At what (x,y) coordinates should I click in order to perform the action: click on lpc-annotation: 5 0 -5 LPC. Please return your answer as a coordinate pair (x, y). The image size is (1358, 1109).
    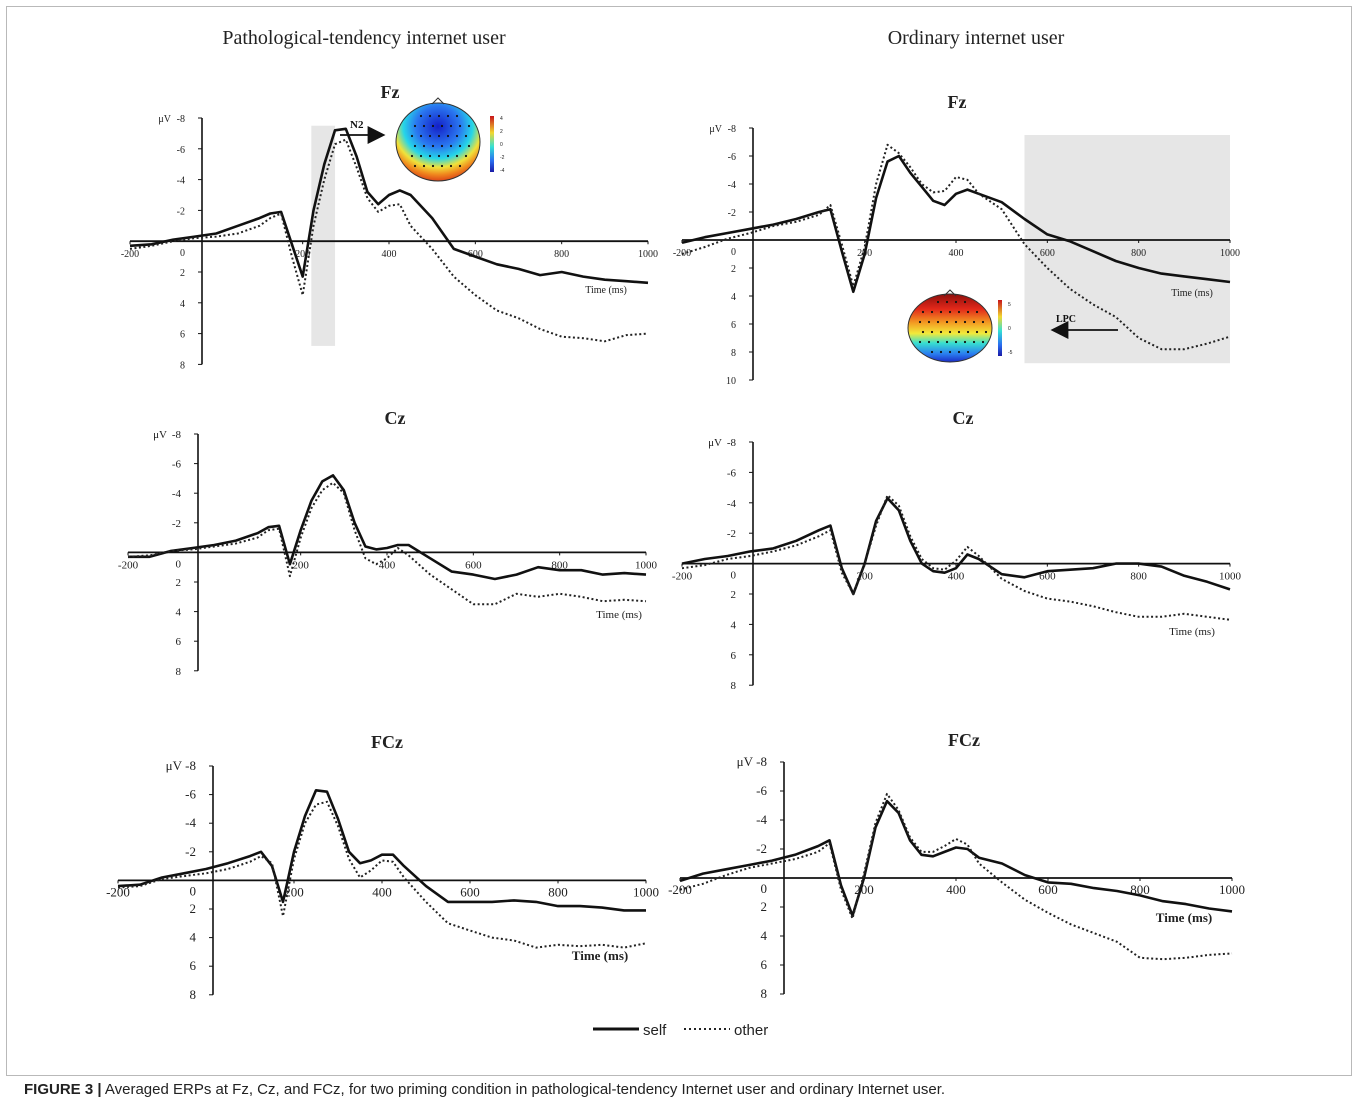
    Looking at the image, I should click on (1012, 326).